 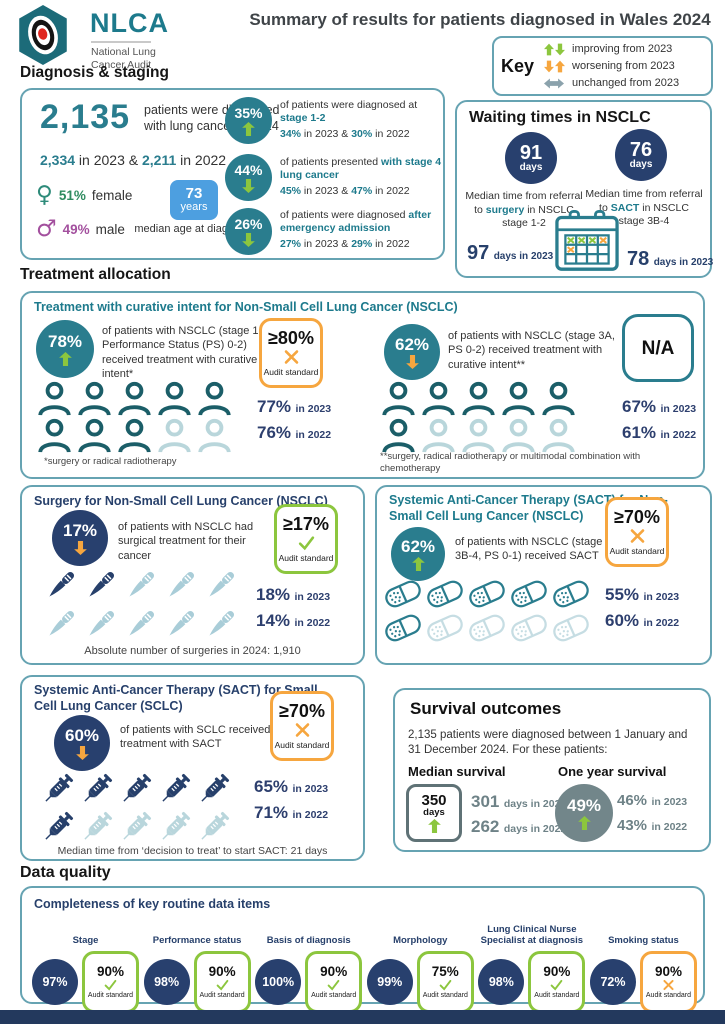 I want to click on section-heading-treatment: Treatment allocation, so click(x=95, y=274).